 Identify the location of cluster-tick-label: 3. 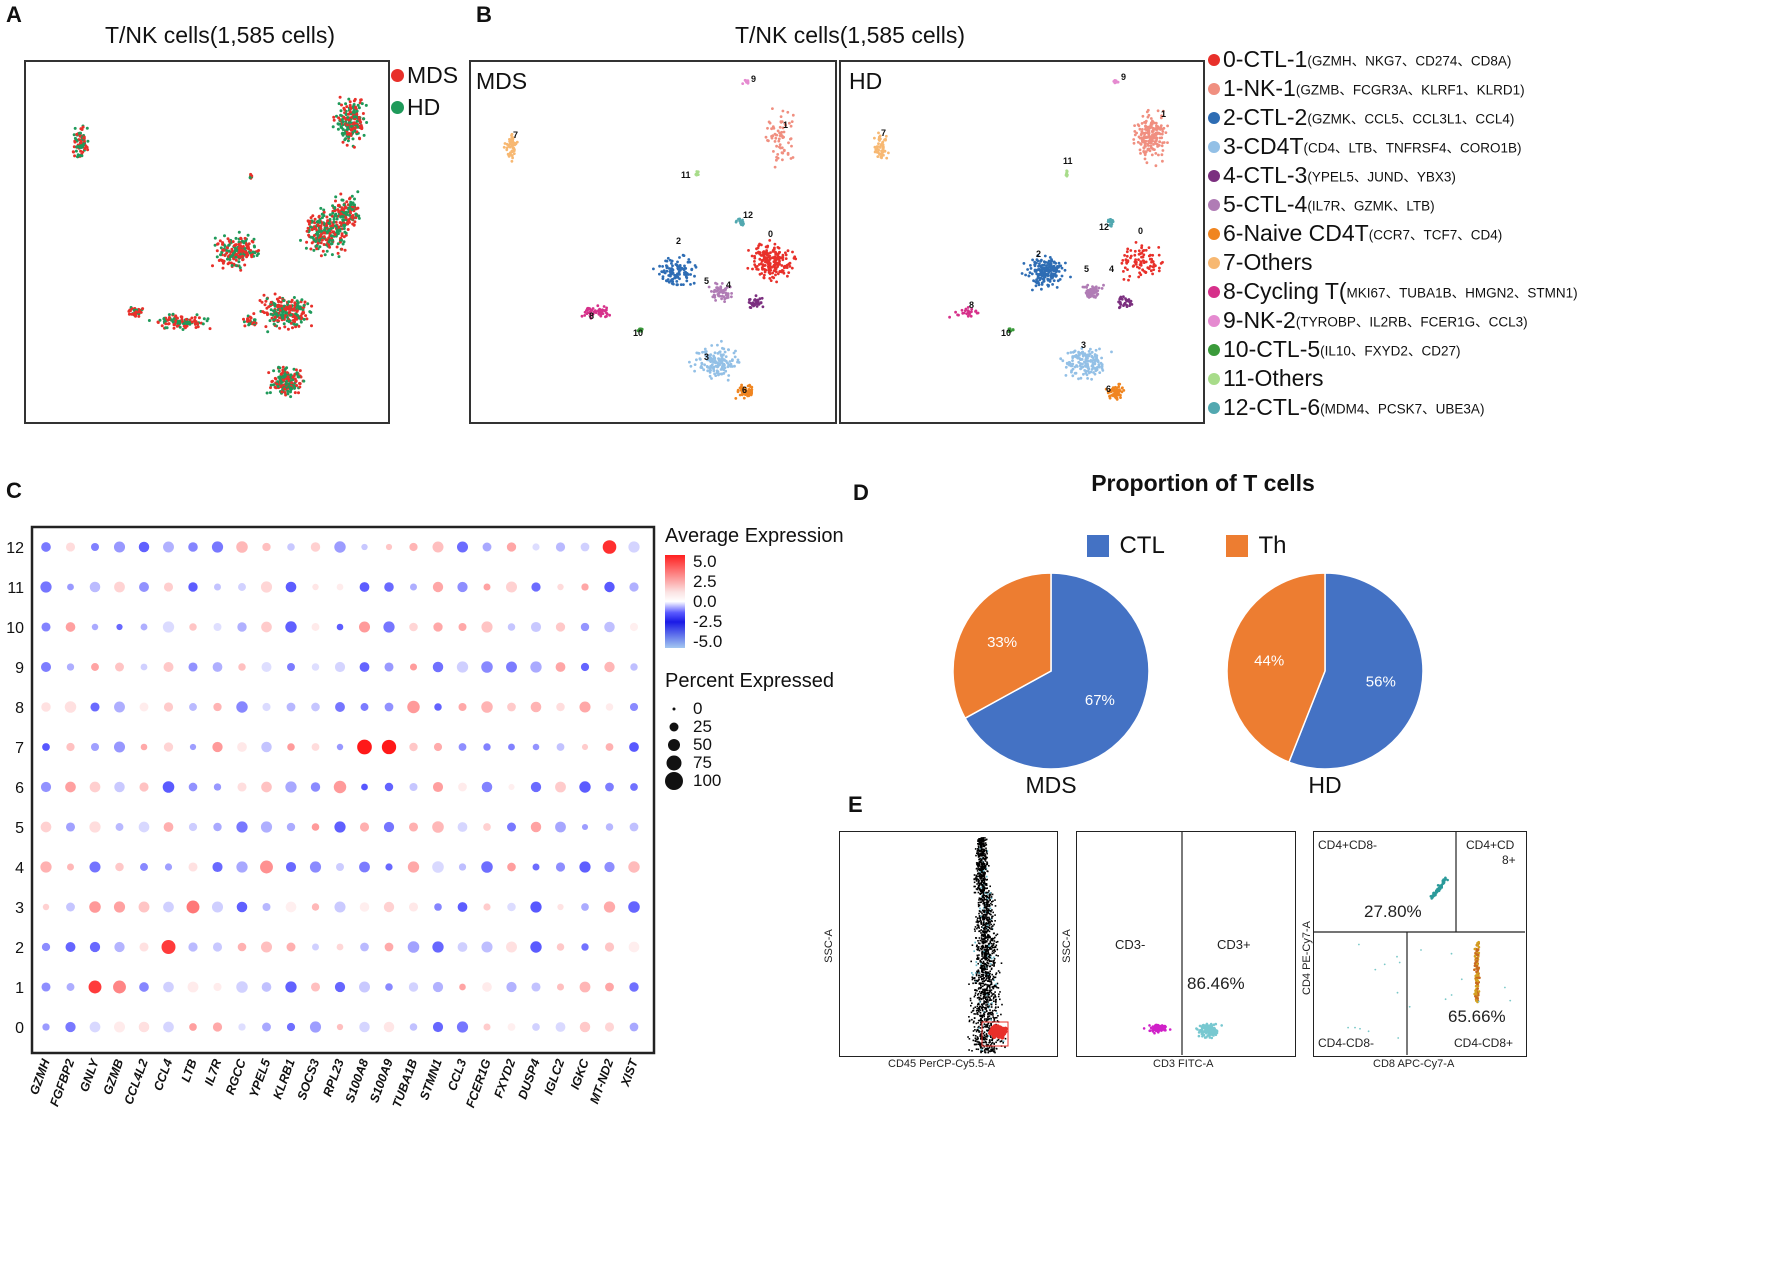
(19, 908).